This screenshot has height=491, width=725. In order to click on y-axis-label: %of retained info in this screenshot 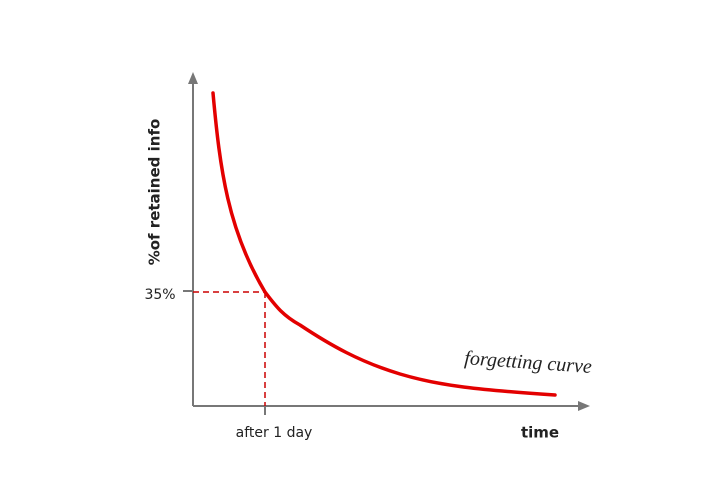, I will do `click(155, 192)`.